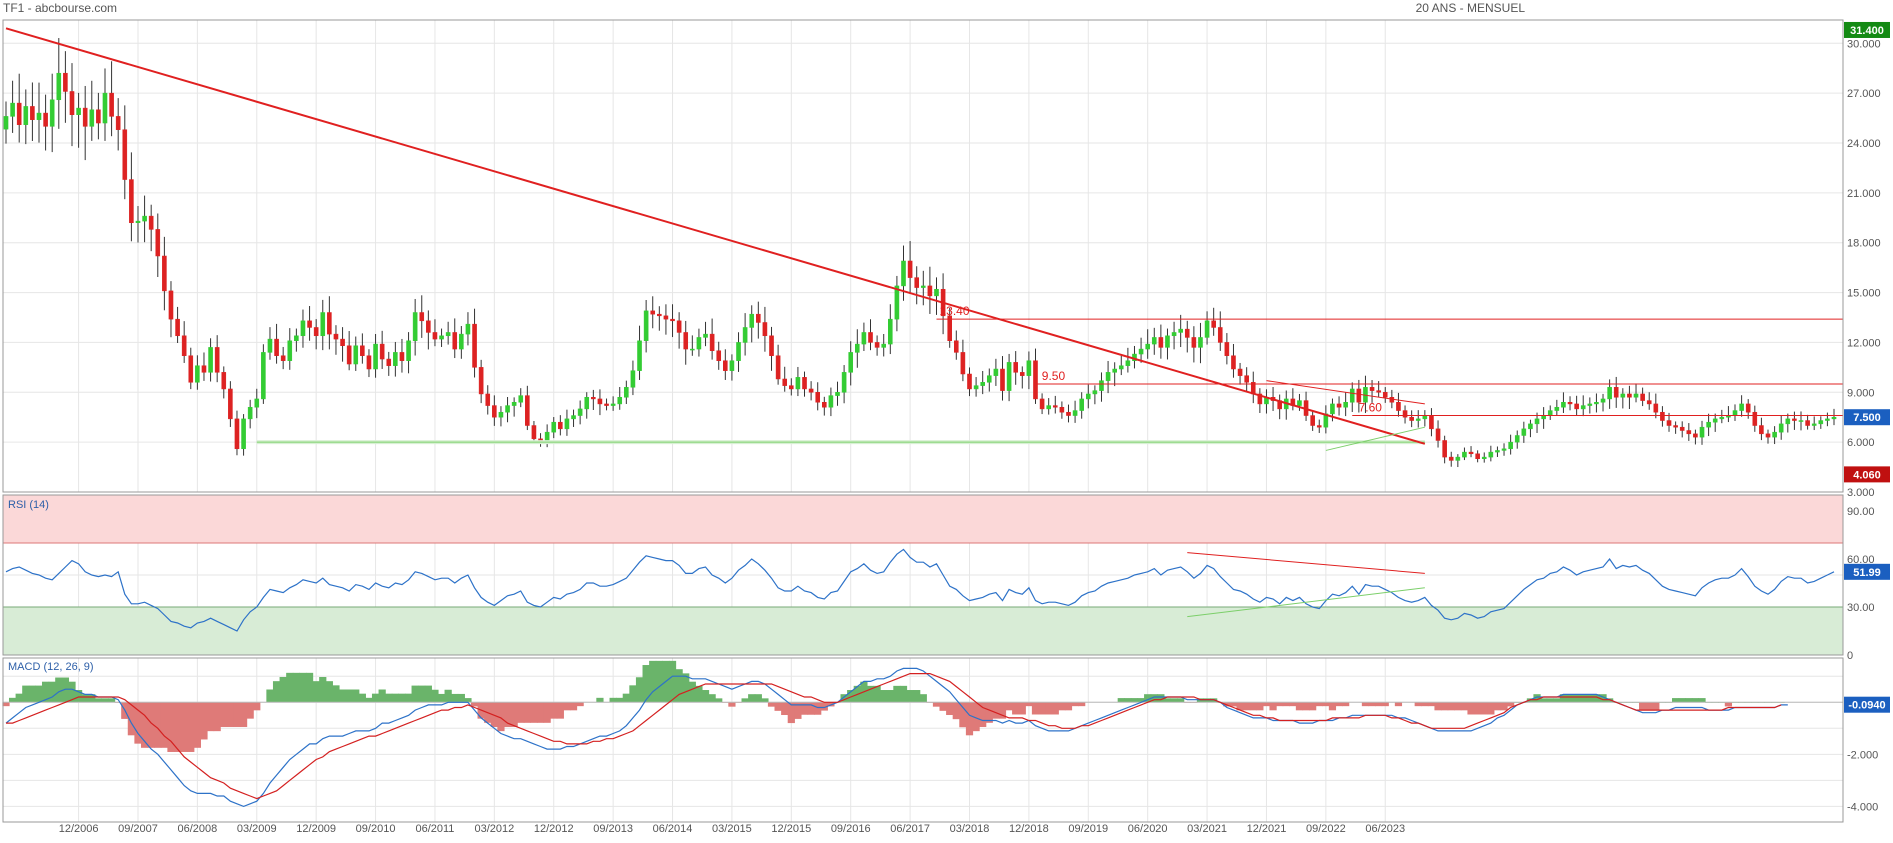 The height and width of the screenshot is (843, 1893). What do you see at coordinates (1867, 29) in the screenshot?
I see `high-price-badge: 31.400` at bounding box center [1867, 29].